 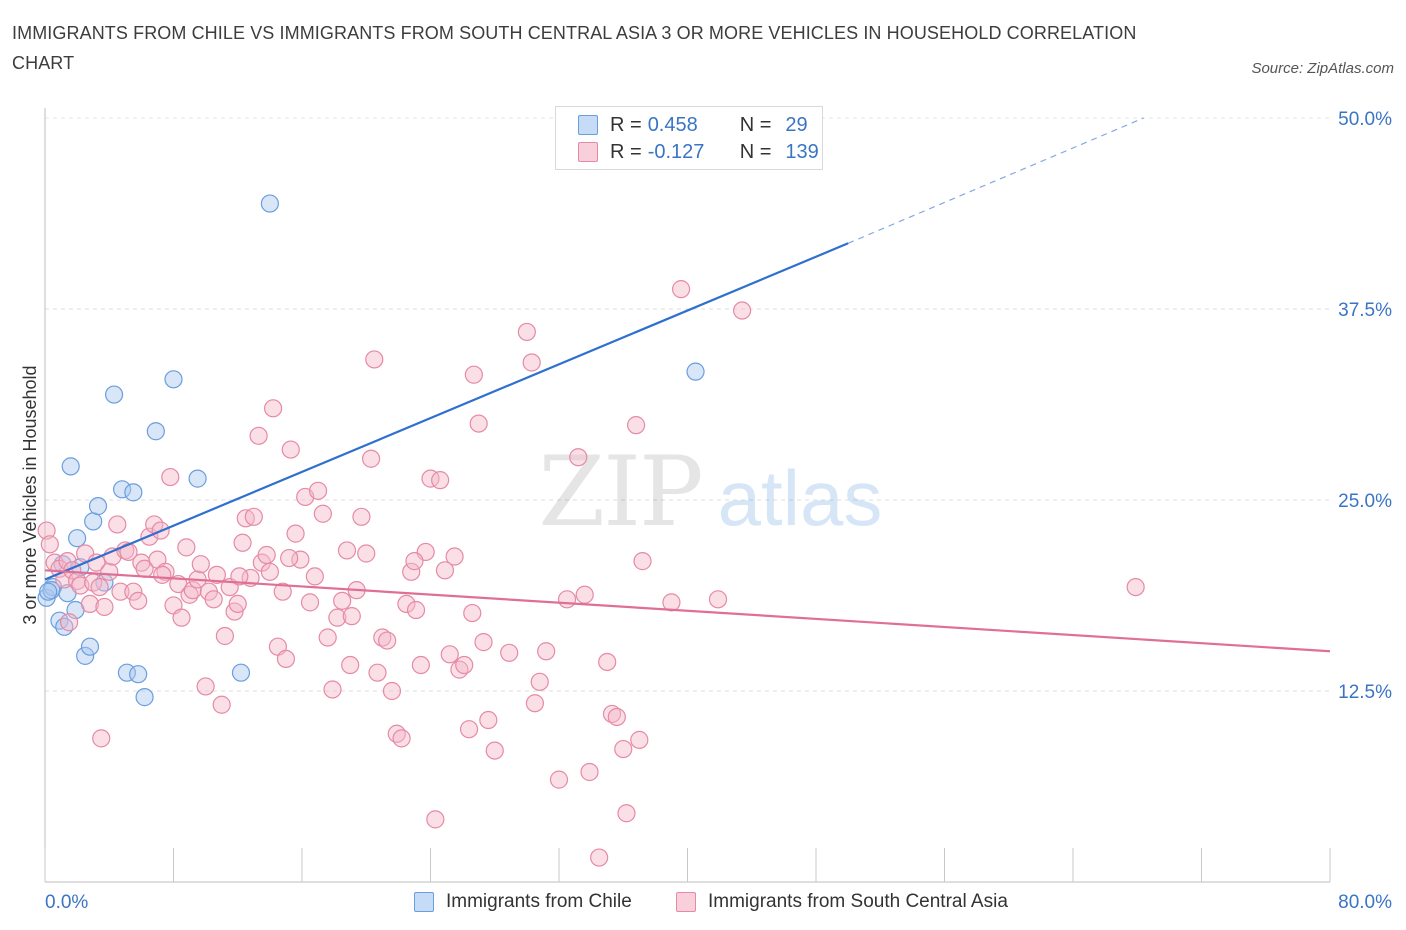 What do you see at coordinates (800, 498) in the screenshot?
I see `watermark-atlas: atlas` at bounding box center [800, 498].